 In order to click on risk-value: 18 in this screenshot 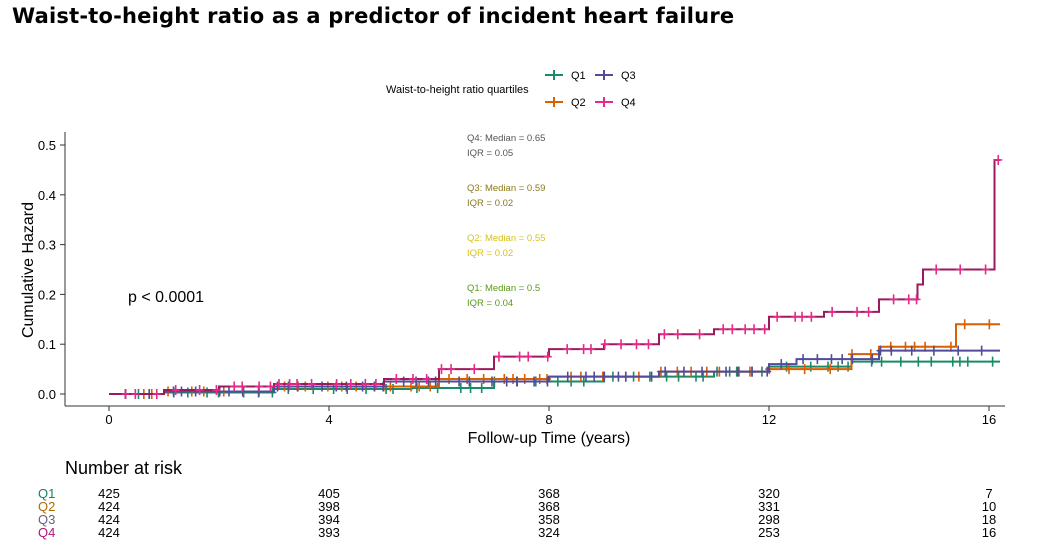, I will do `click(989, 519)`.